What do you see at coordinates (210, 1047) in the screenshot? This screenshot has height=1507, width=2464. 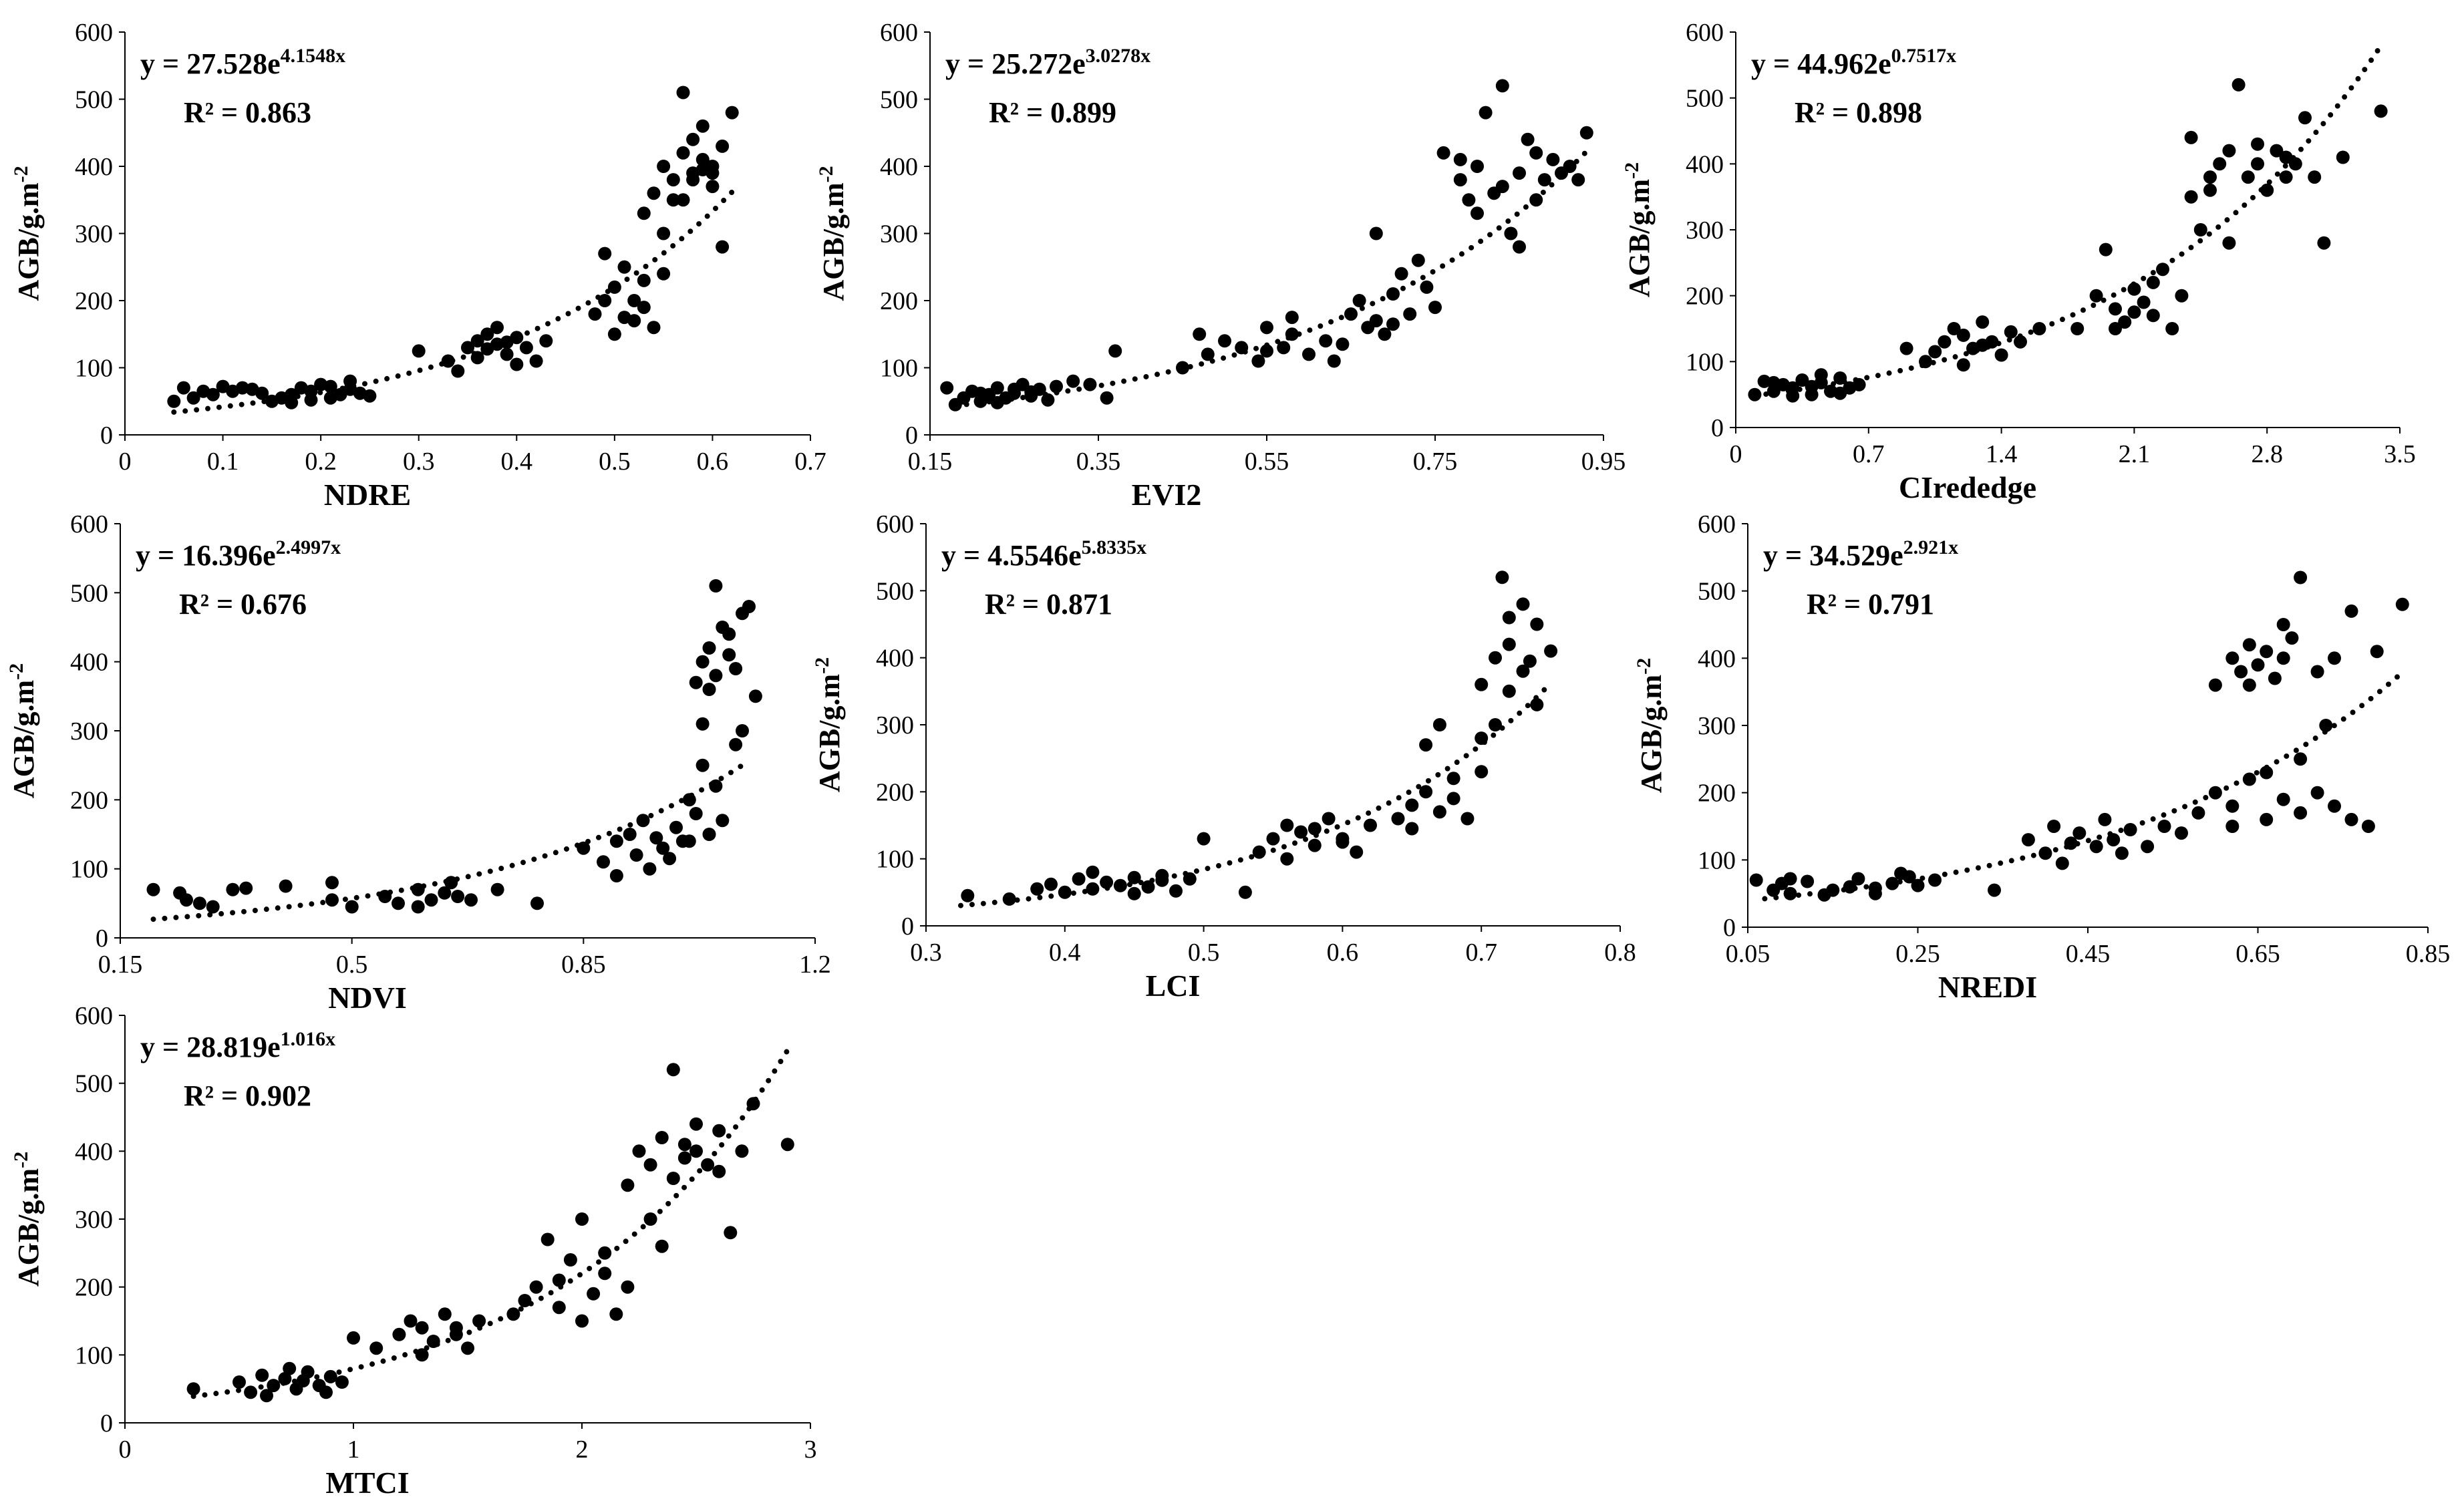 I see `equation-base: y = 28.819e` at bounding box center [210, 1047].